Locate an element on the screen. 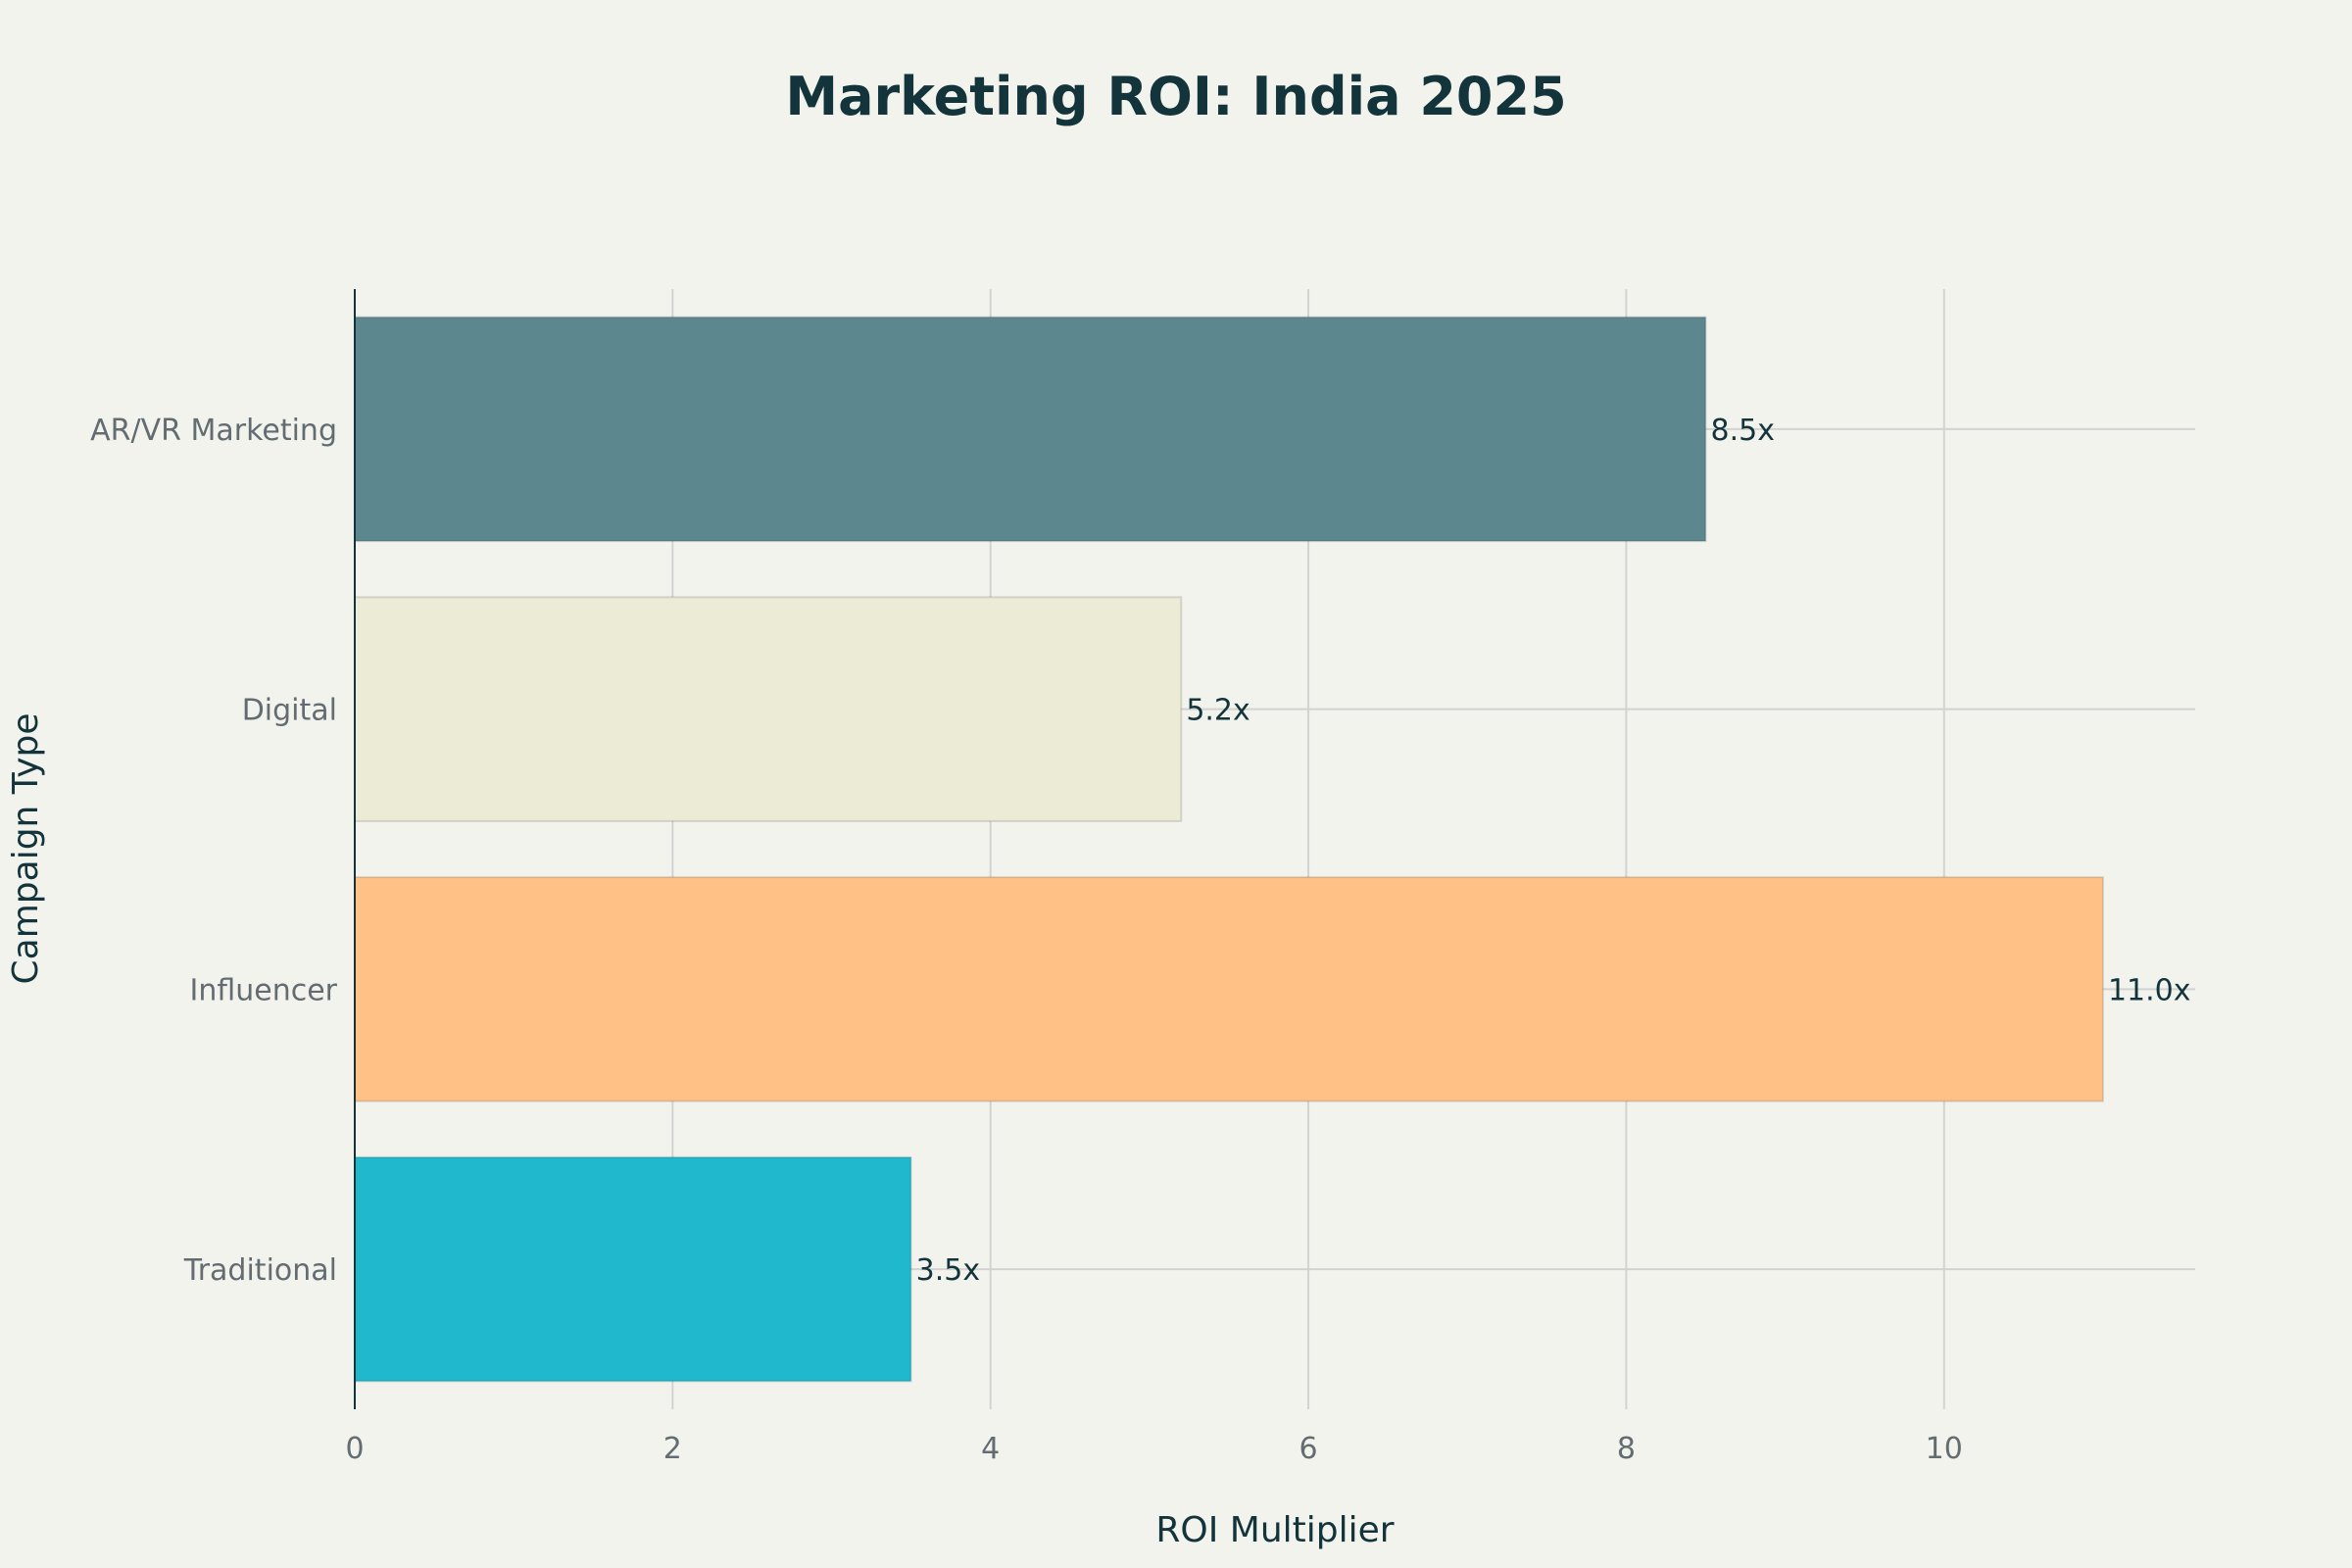 The height and width of the screenshot is (1568, 2352). x-axis-ticks: 0 2 4 6 8 10 is located at coordinates (1153, 1449).